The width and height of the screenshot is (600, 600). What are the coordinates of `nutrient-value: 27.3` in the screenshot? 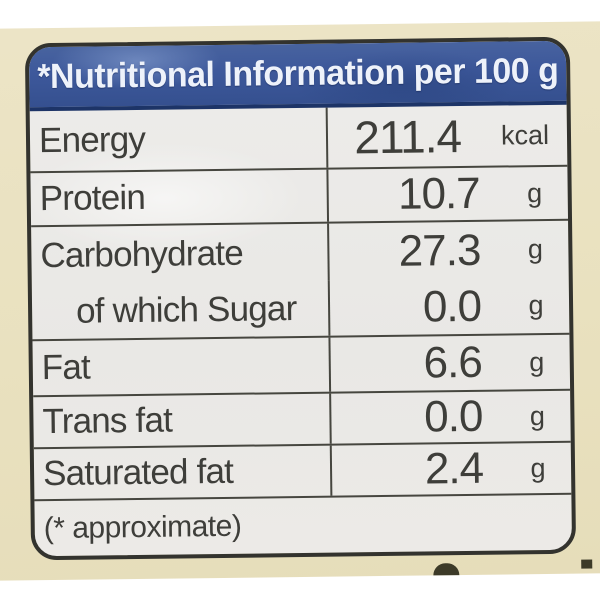 It's located at (439, 250).